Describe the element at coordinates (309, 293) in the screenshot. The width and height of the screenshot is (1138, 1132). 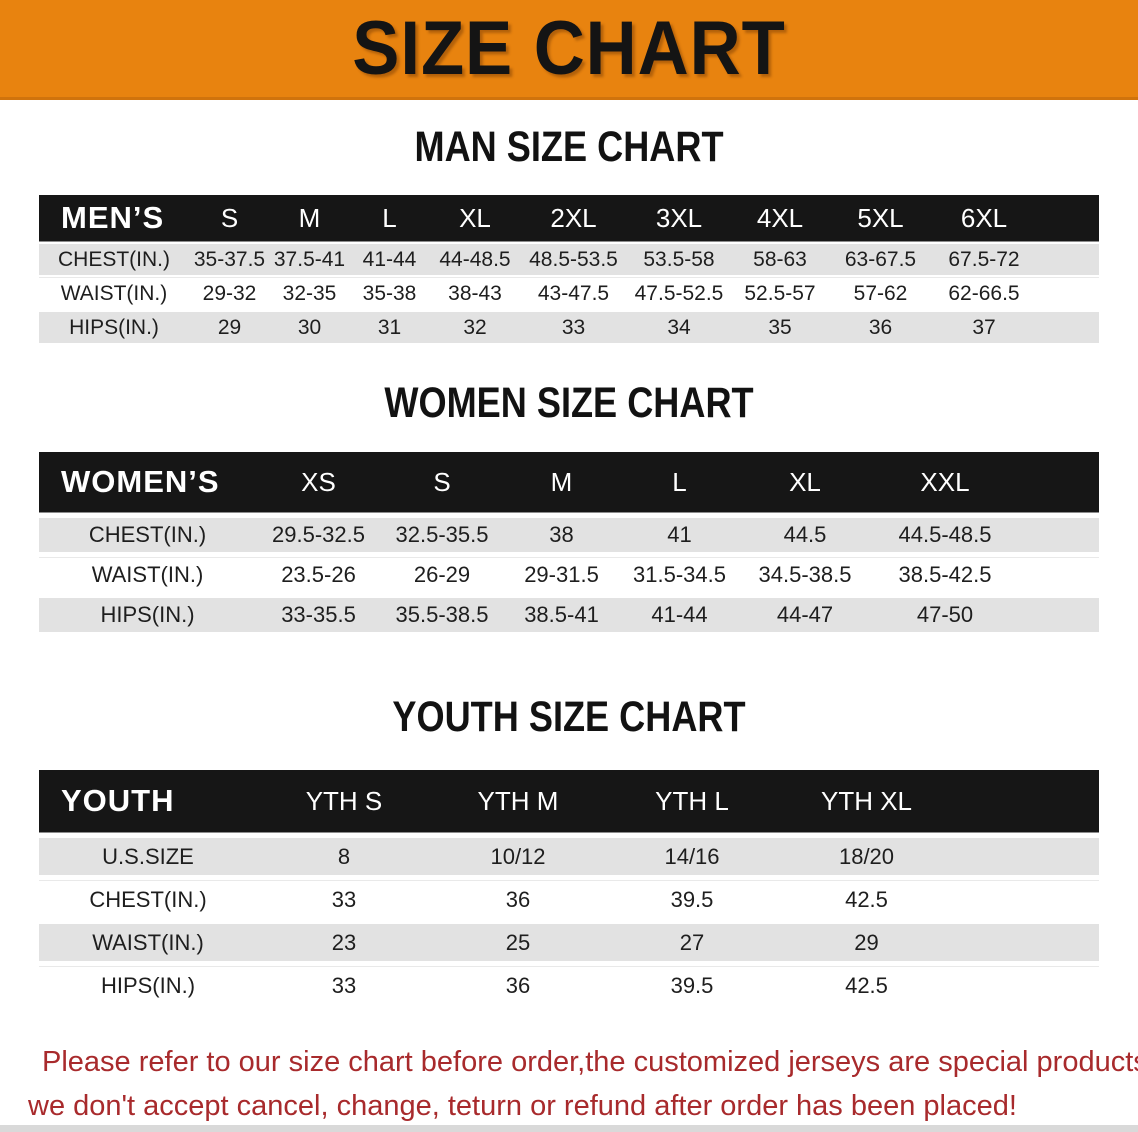
I see `size-value-cell: 32-35` at that location.